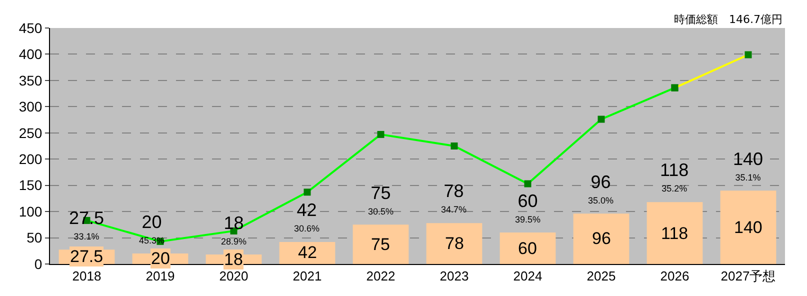 The width and height of the screenshot is (807, 296). What do you see at coordinates (601, 276) in the screenshot?
I see `x-tick-label: 2025` at bounding box center [601, 276].